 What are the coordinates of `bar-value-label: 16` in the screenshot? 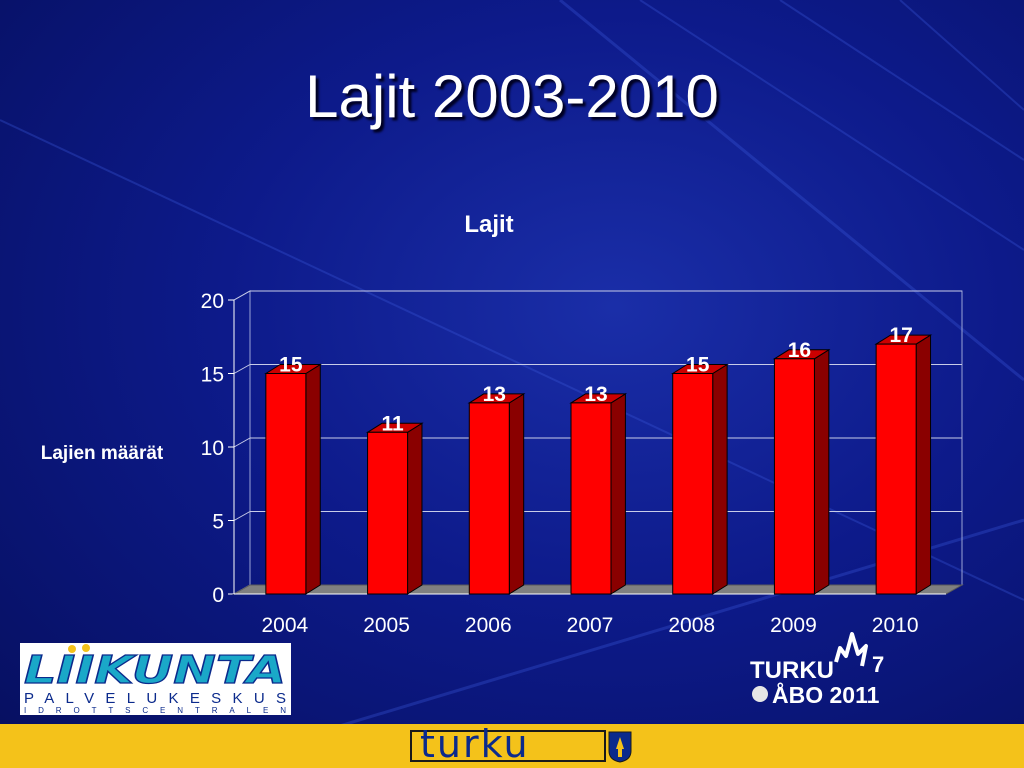 It's located at (799, 350).